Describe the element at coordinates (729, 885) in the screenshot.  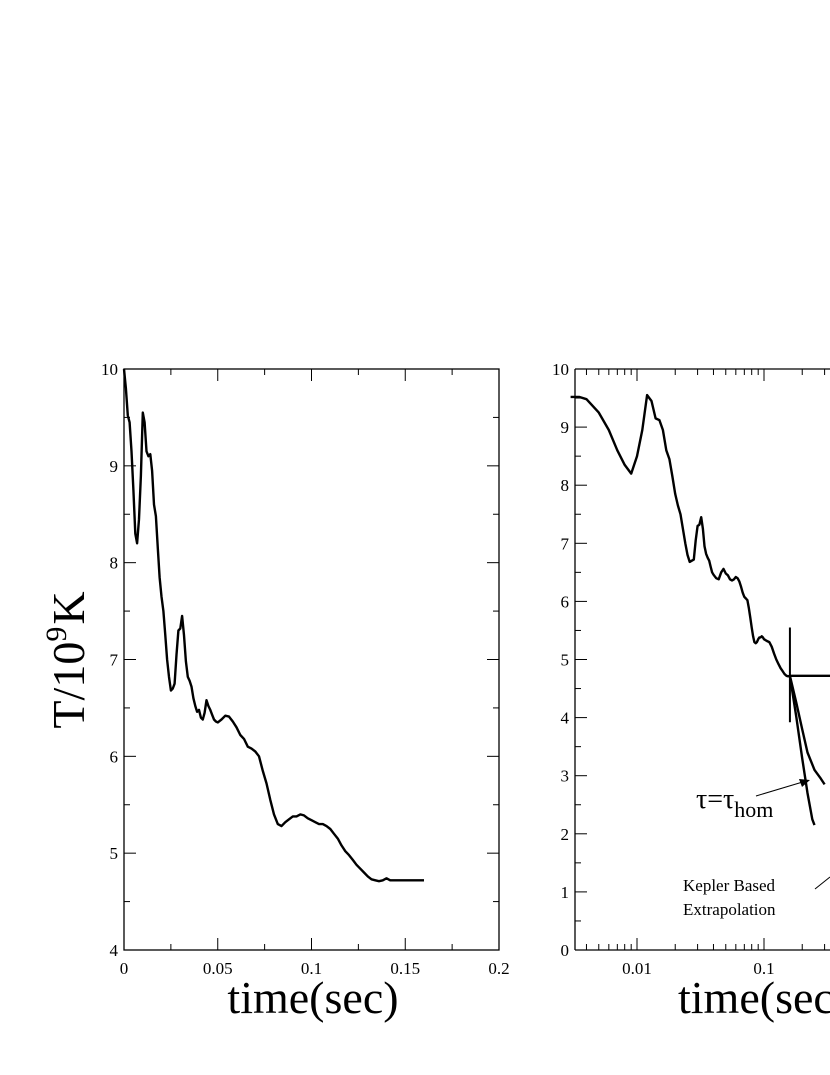
I see `kepler-label-line-1: Kepler Based` at that location.